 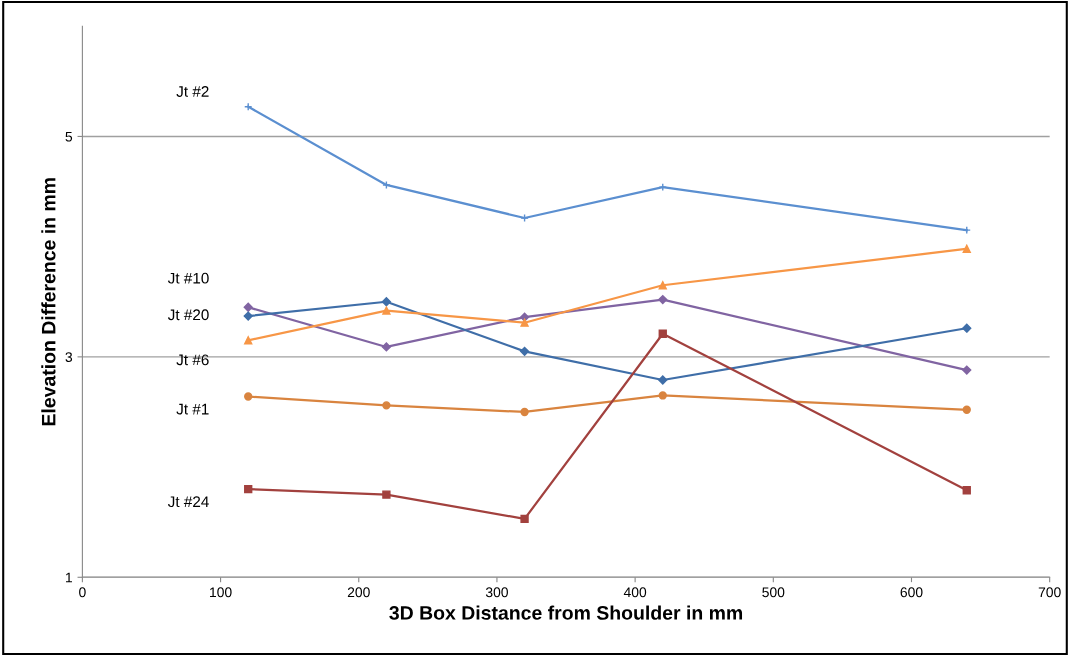 I want to click on text: Jt #24, so click(x=188, y=502).